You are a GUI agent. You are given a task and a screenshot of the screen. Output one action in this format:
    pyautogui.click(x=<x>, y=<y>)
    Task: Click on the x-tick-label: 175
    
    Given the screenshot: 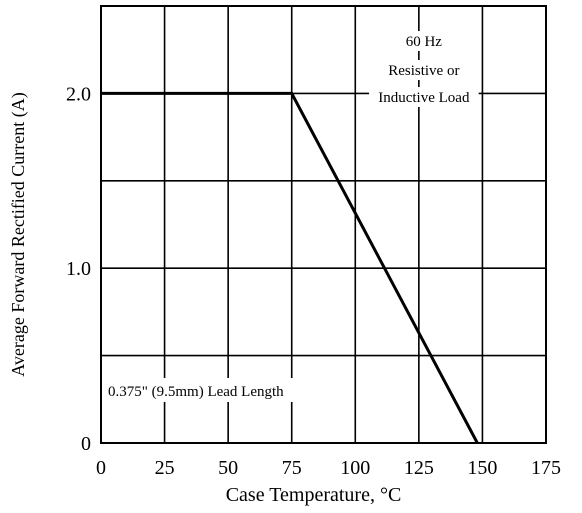 What is the action you would take?
    pyautogui.click(x=546, y=468)
    